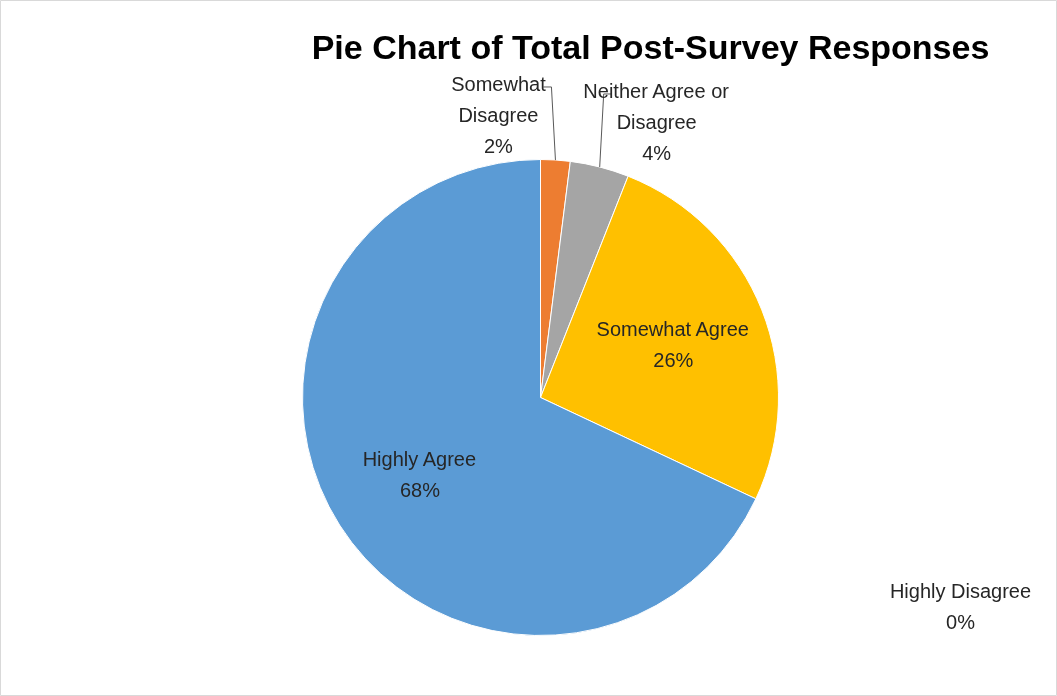 This screenshot has width=1057, height=696. I want to click on chart-title: Pie Chart of Total Post-Survey Responses, so click(650, 46).